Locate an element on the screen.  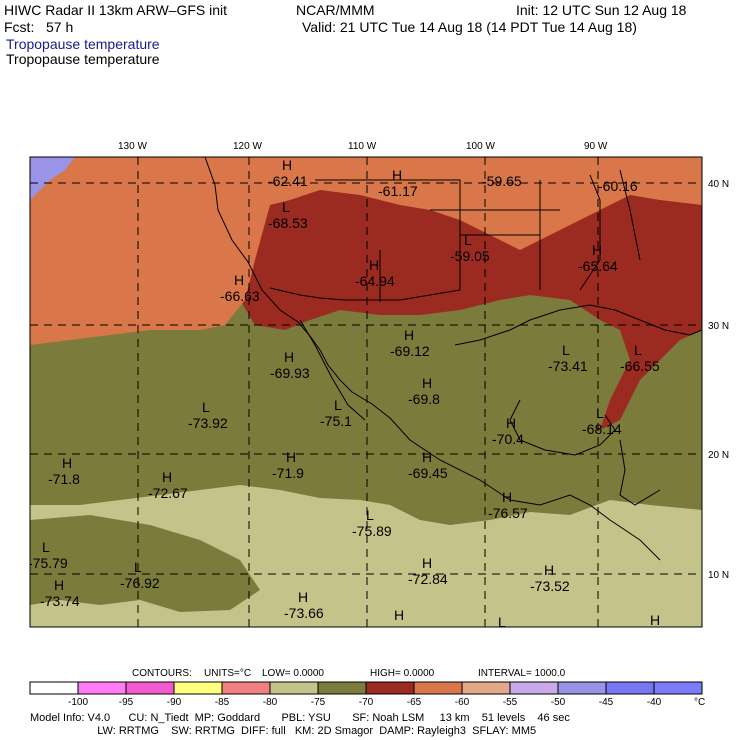
extremum-value: -71.9 is located at coordinates (288, 473).